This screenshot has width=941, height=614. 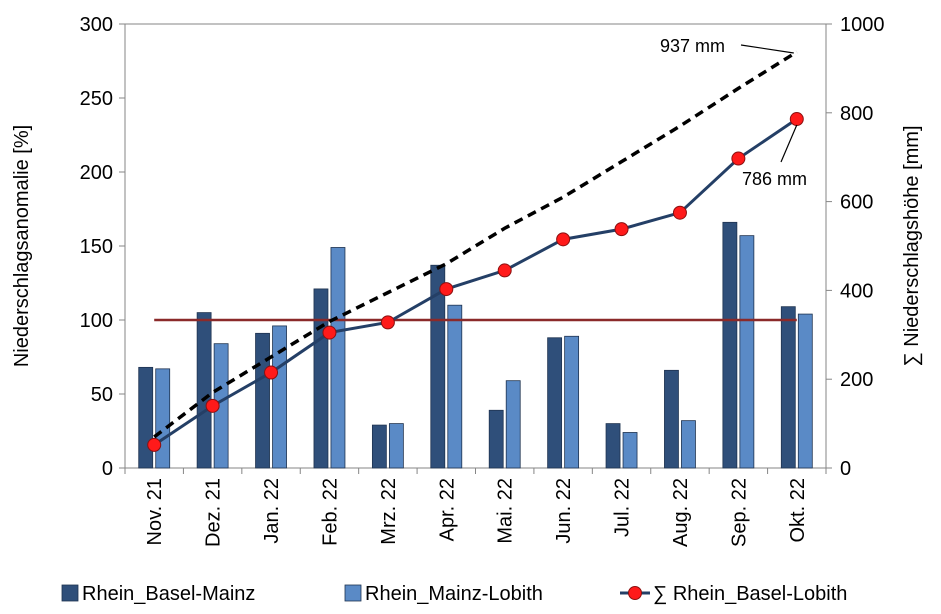 I want to click on x-tick-label-2: Jan. 22, so click(x=272, y=511).